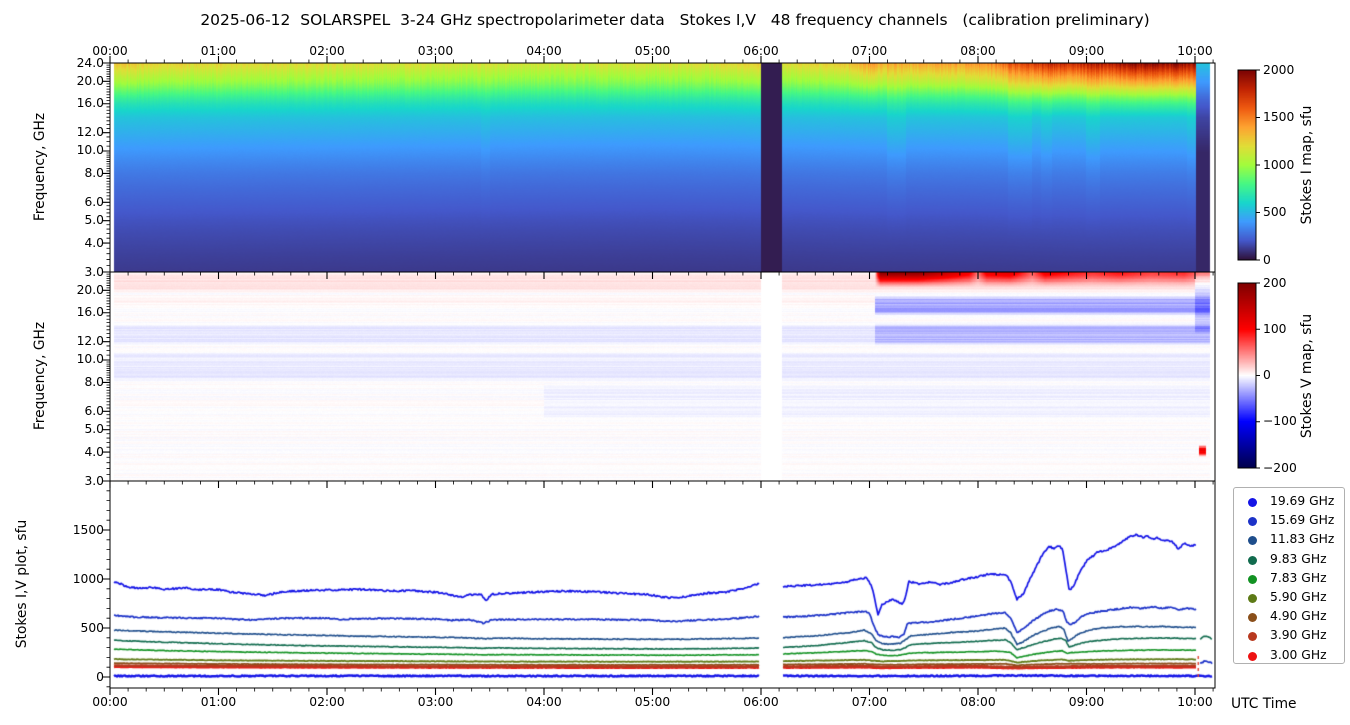  What do you see at coordinates (90, 62) in the screenshot?
I see `freq-tick-label: 24.0` at bounding box center [90, 62].